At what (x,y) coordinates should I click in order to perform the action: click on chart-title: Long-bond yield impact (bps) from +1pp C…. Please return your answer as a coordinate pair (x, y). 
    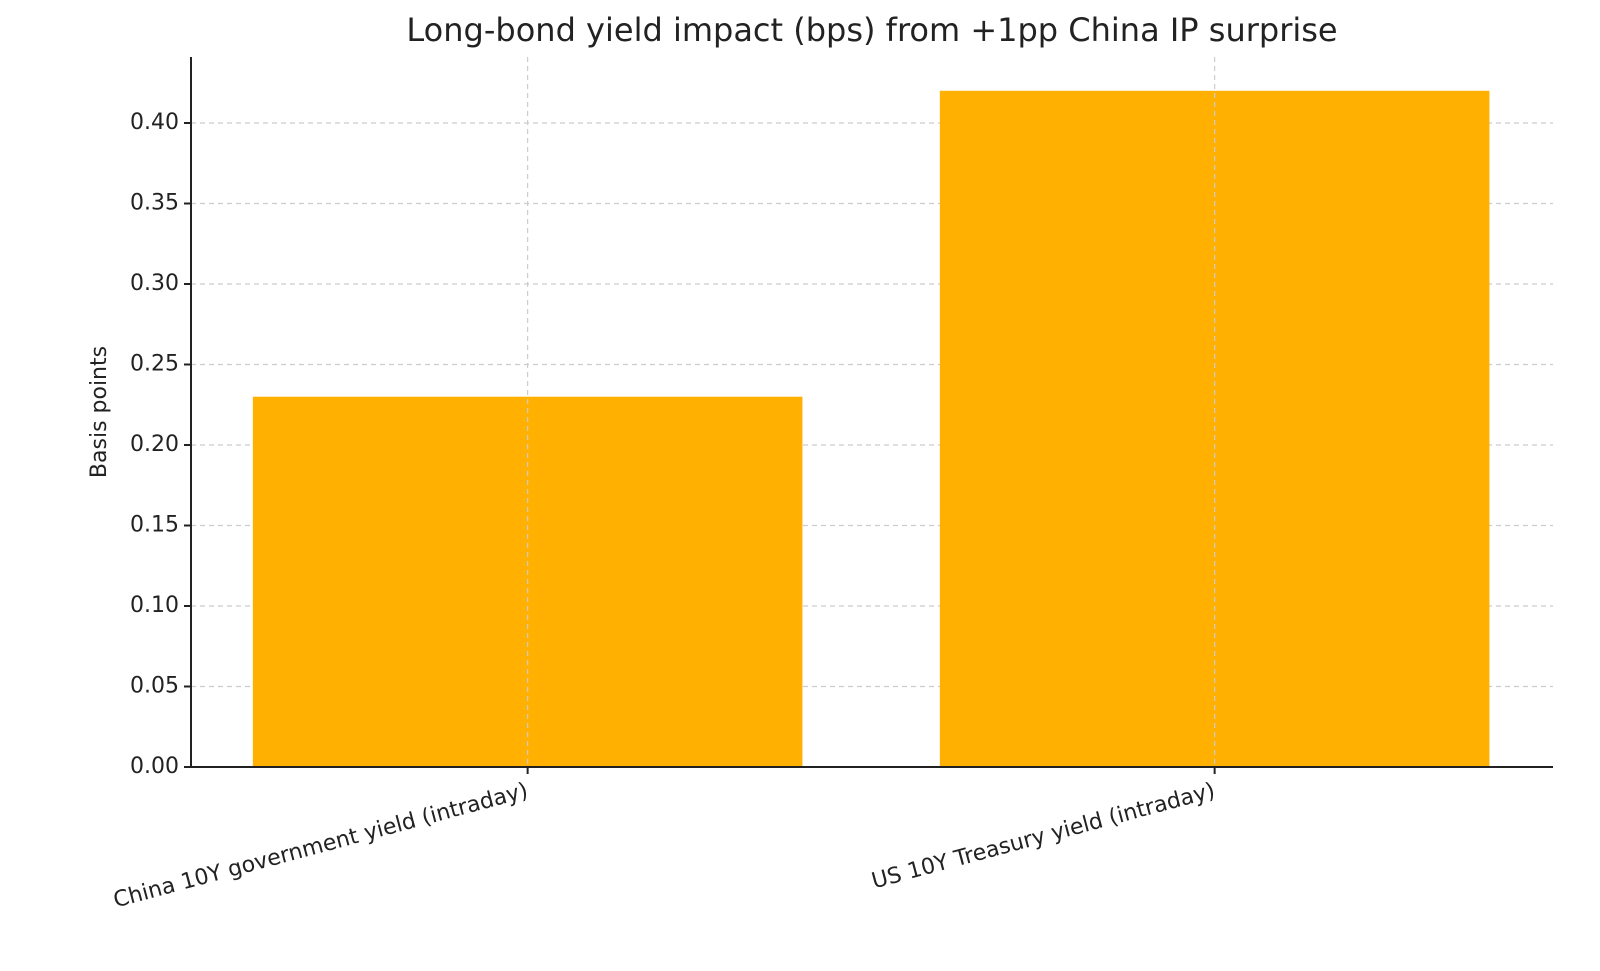
    Looking at the image, I should click on (871, 30).